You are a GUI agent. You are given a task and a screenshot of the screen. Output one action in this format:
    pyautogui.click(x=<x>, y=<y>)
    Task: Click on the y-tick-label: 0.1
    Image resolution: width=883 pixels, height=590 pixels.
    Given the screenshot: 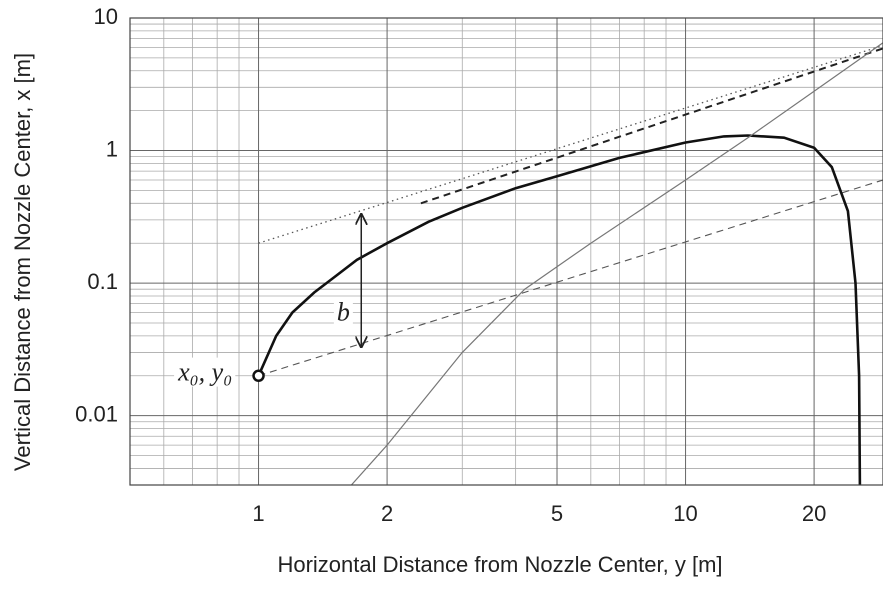 What is the action you would take?
    pyautogui.click(x=102, y=281)
    